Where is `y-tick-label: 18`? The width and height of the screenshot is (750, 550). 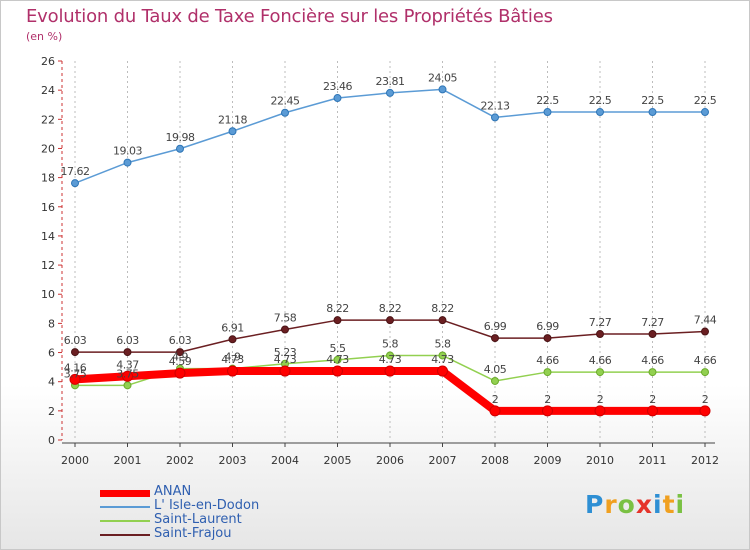 y-tick-label: 18 is located at coordinates (48, 178).